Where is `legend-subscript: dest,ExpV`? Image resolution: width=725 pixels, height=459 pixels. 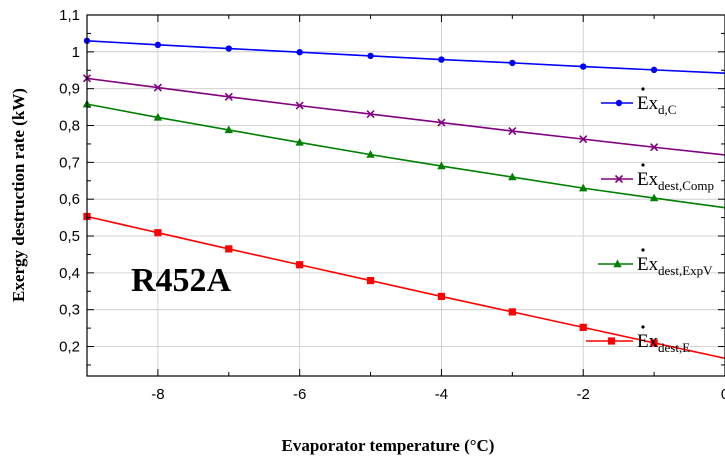 legend-subscript: dest,ExpV is located at coordinates (685, 270).